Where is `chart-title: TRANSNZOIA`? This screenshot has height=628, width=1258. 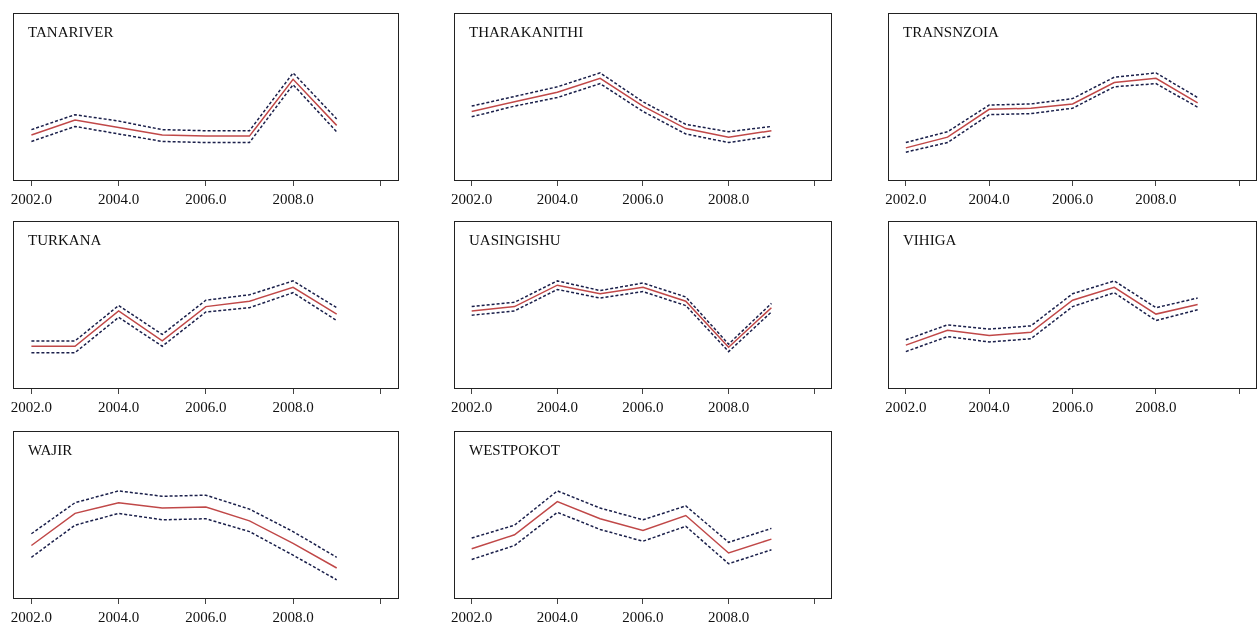
chart-title: TRANSNZOIA is located at coordinates (951, 32).